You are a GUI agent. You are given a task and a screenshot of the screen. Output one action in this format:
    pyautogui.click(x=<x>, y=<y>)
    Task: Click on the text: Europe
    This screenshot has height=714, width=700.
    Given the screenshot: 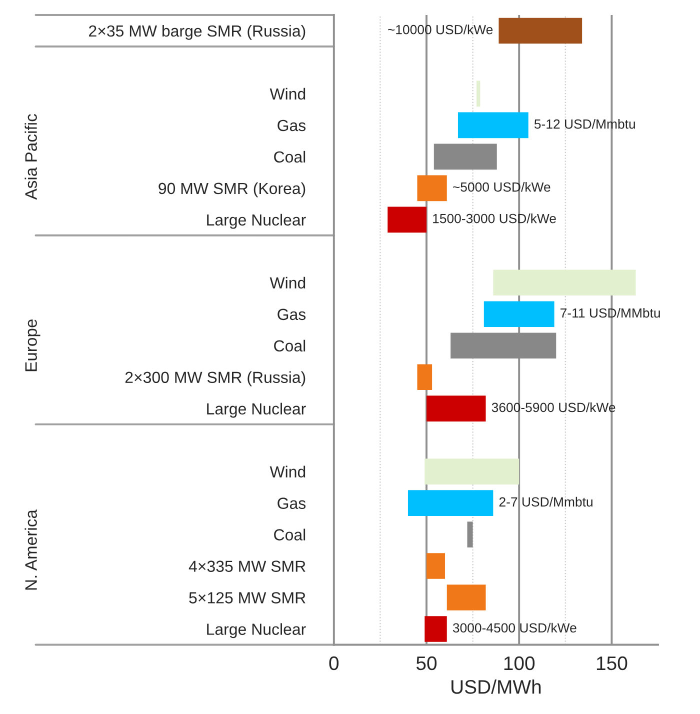 What is the action you would take?
    pyautogui.click(x=32, y=345)
    